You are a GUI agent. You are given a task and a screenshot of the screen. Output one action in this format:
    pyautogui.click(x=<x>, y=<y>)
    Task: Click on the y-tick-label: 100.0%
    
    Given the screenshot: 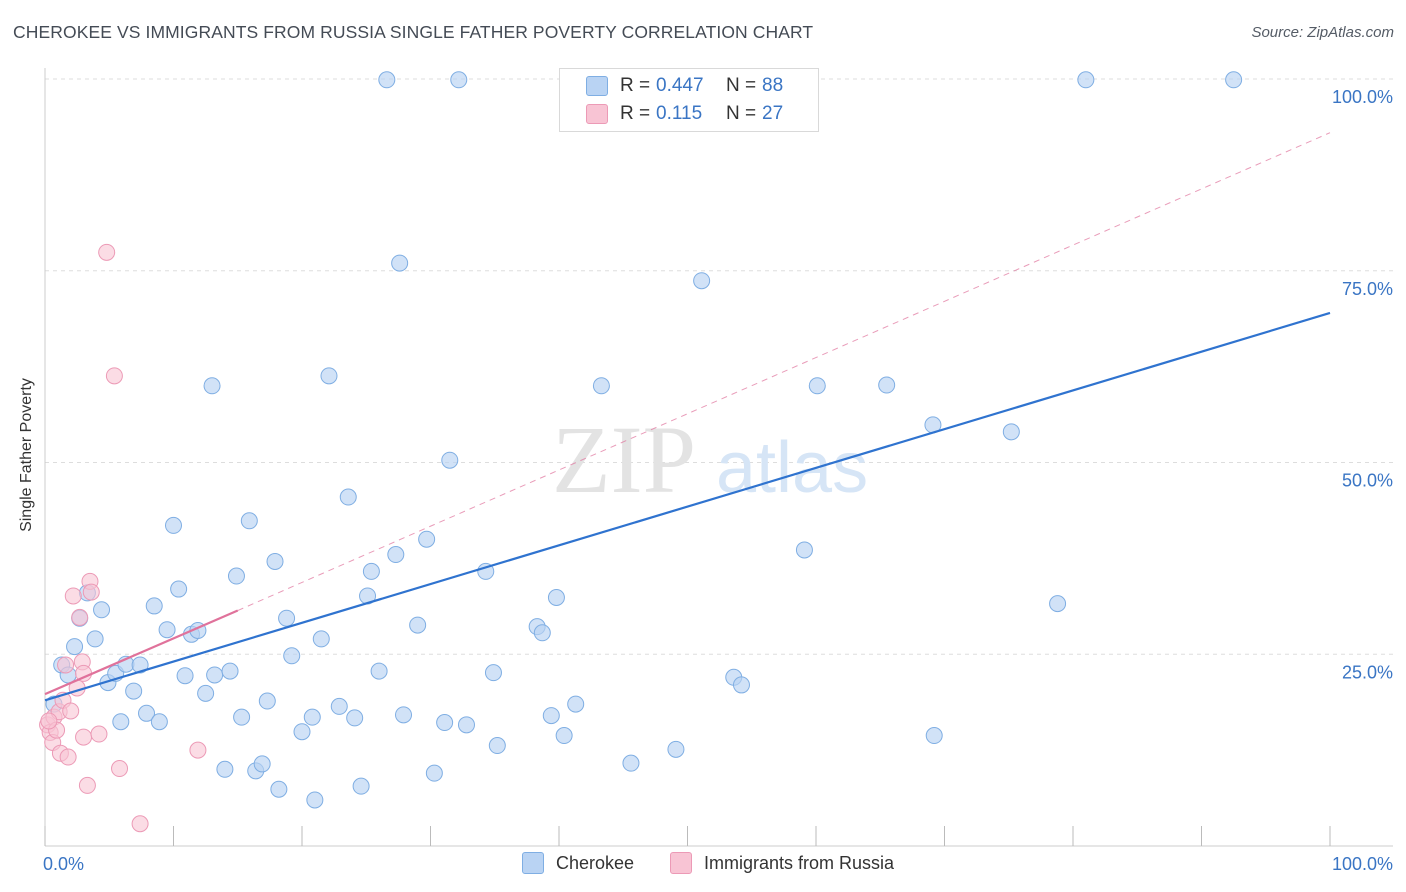 What is the action you would take?
    pyautogui.click(x=1362, y=97)
    